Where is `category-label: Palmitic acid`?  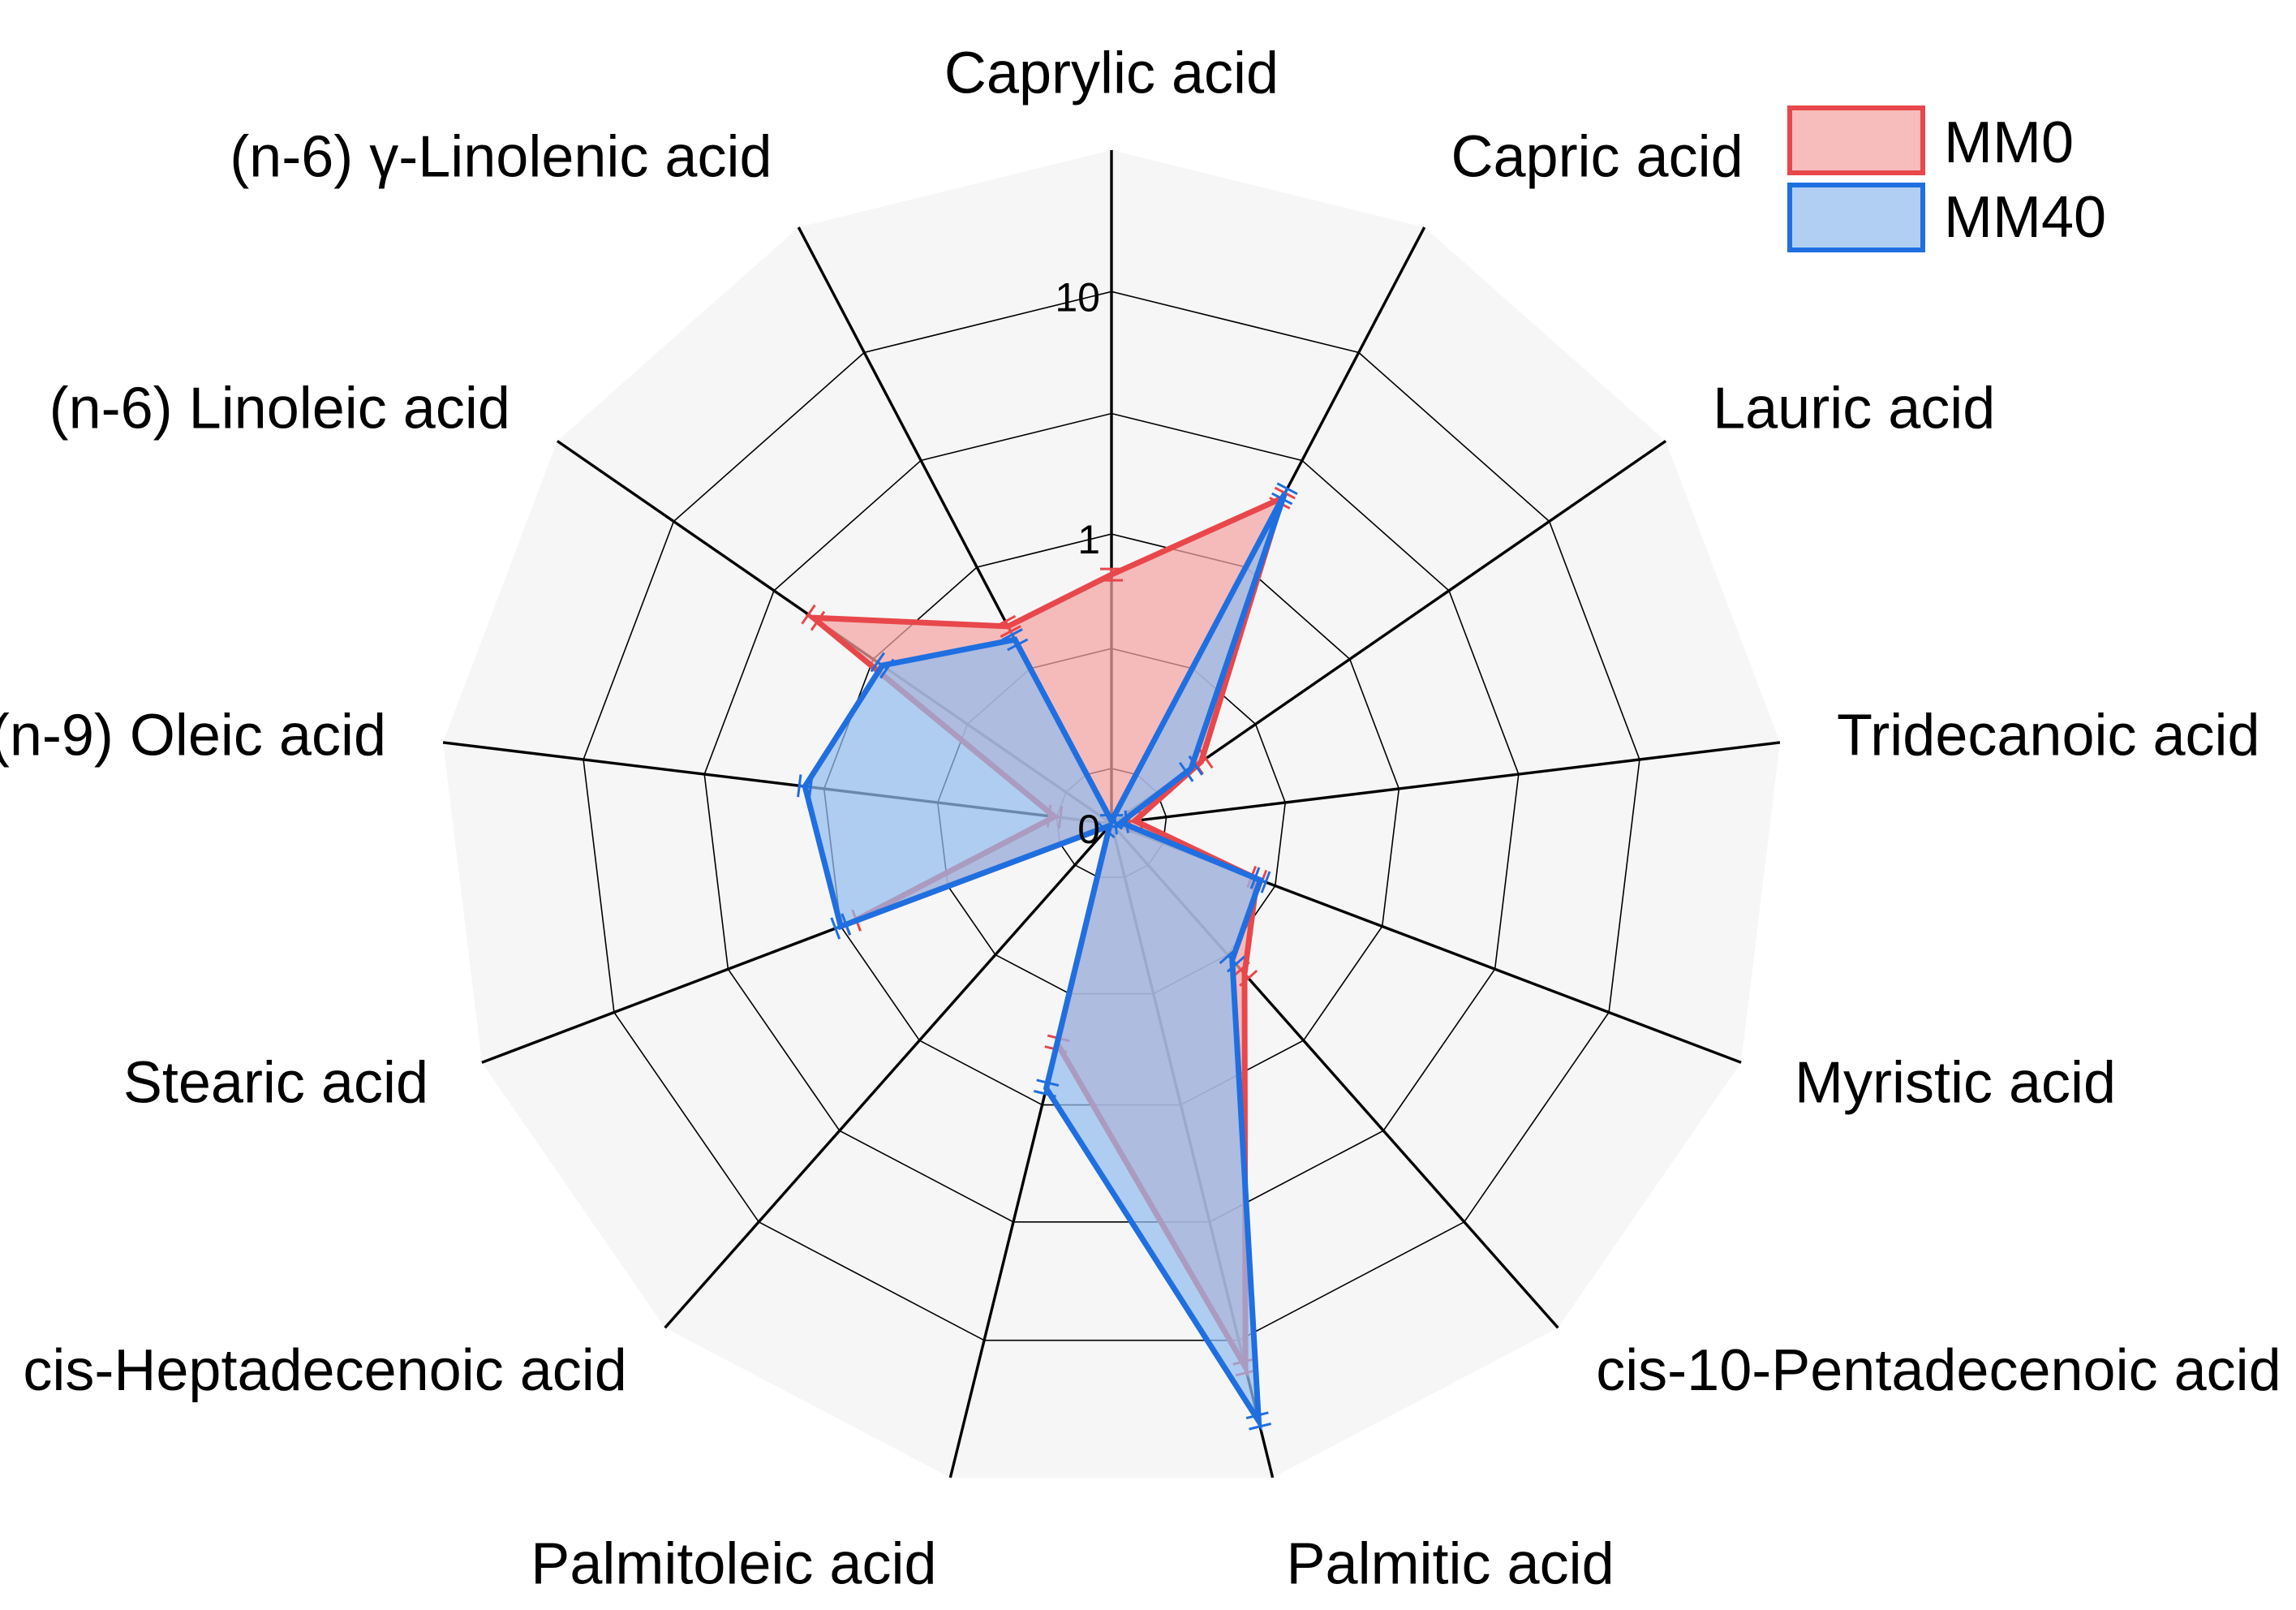
category-label: Palmitic acid is located at coordinates (1451, 1563).